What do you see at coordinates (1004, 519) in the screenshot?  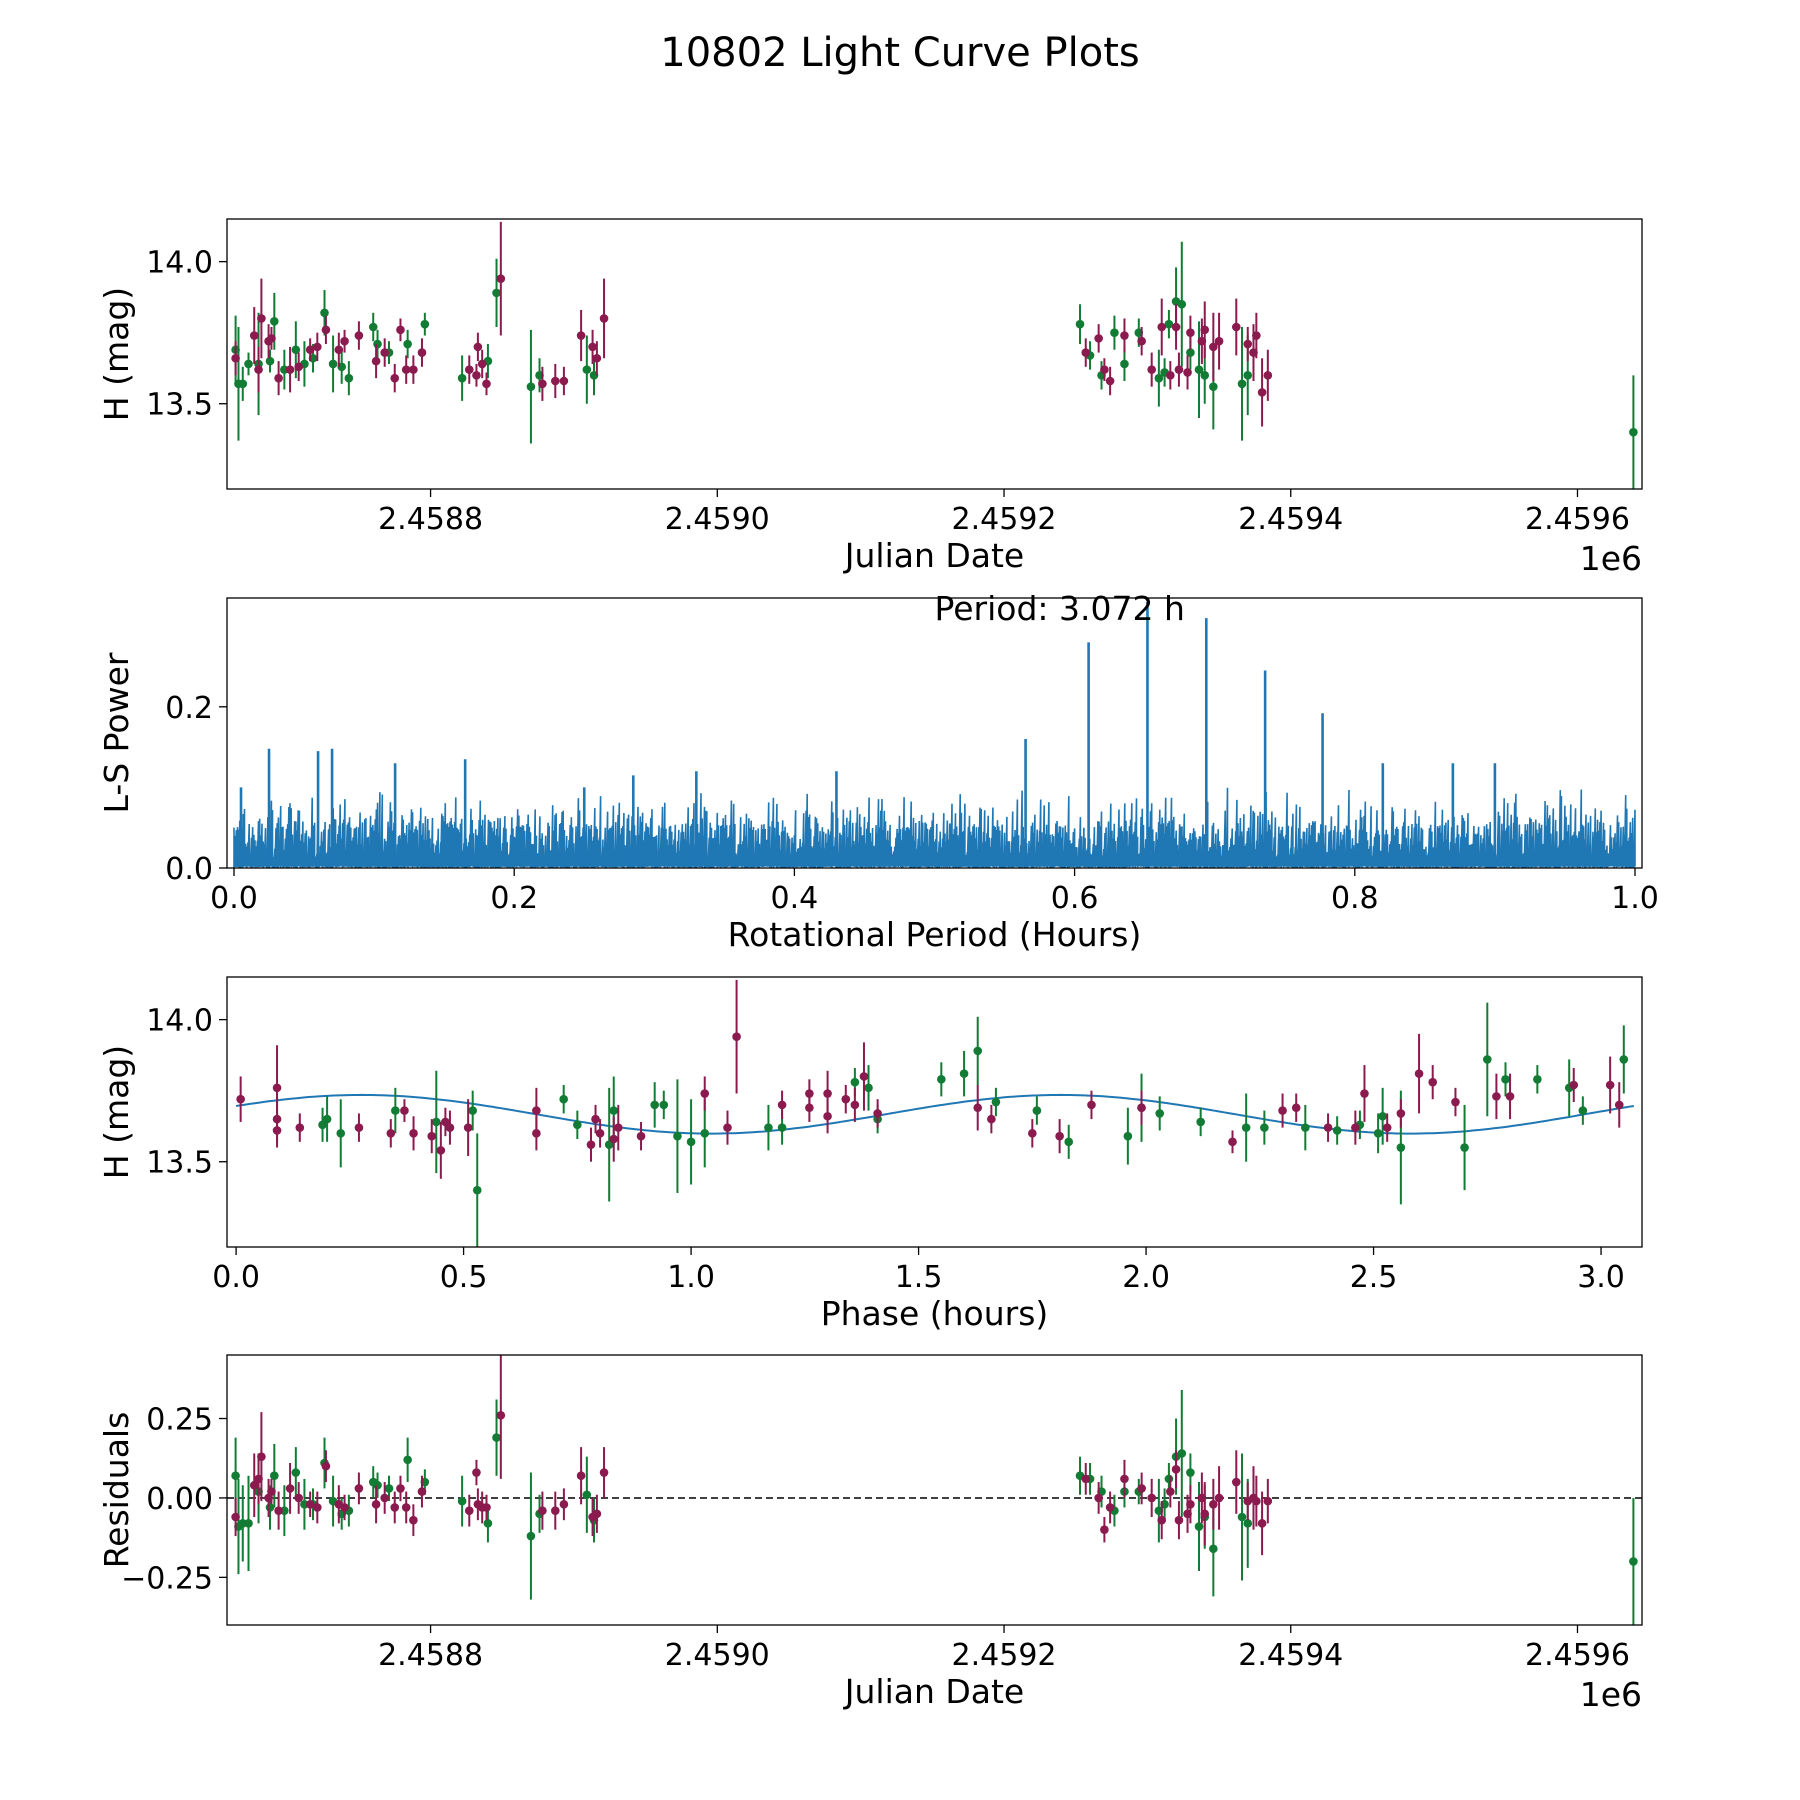 I see `lc-xtick-label: 2.4592` at bounding box center [1004, 519].